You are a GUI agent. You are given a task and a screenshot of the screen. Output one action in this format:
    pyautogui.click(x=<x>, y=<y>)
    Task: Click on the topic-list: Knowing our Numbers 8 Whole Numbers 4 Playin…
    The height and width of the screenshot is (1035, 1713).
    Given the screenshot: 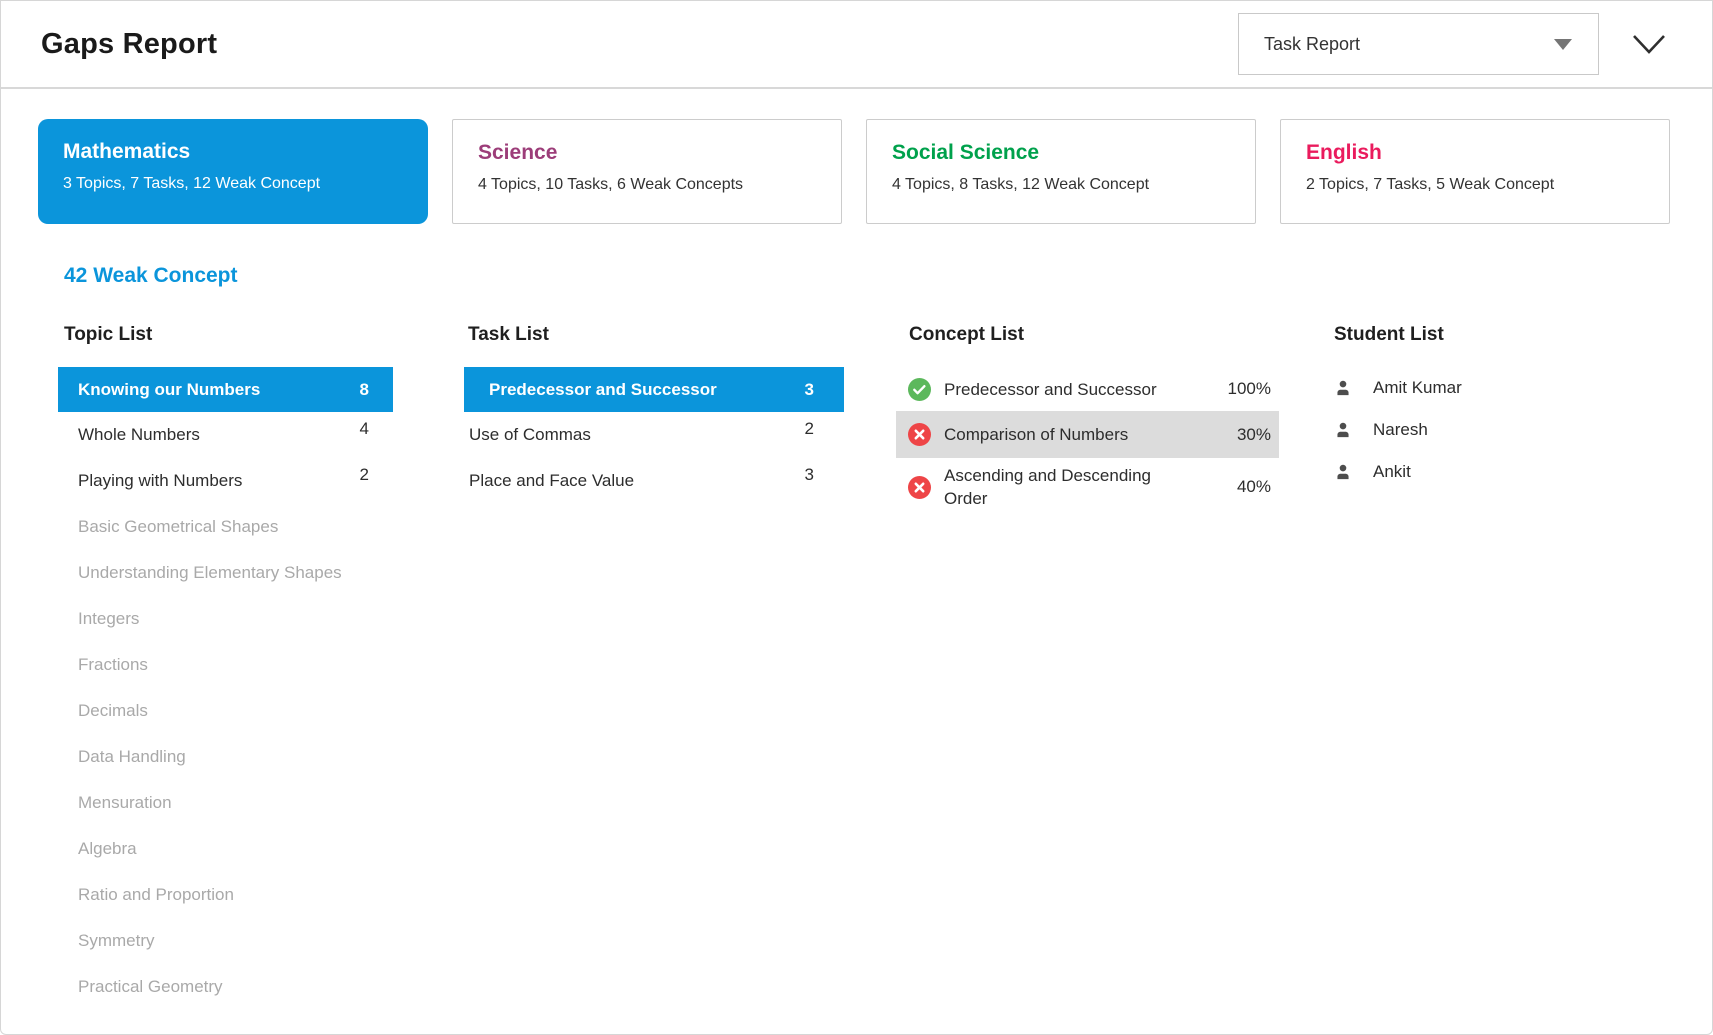 What is the action you would take?
    pyautogui.click(x=261, y=688)
    